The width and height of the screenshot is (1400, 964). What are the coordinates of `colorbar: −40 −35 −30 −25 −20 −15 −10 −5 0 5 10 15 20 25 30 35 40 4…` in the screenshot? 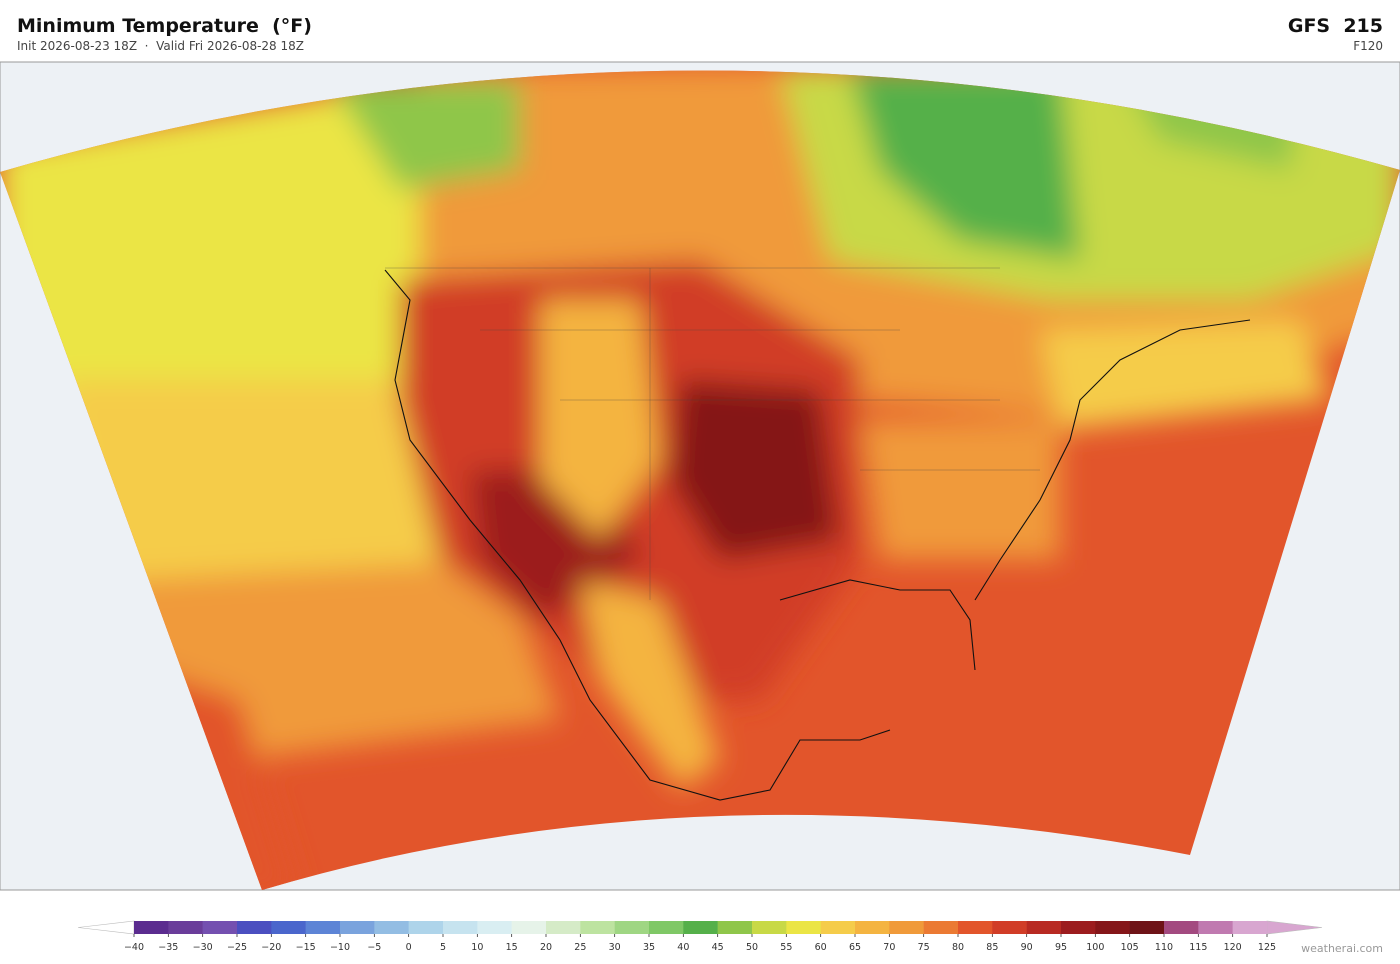 It's located at (700, 936).